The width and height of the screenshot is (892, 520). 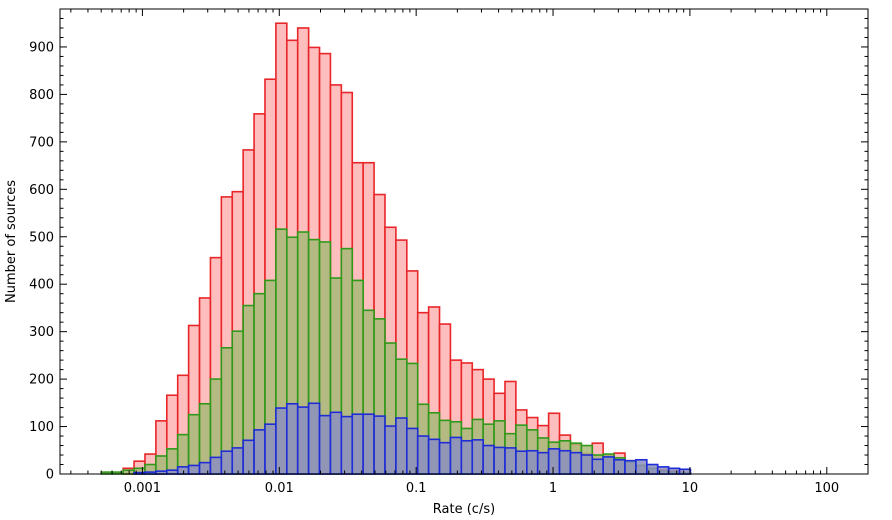 What do you see at coordinates (826, 488) in the screenshot?
I see `x-tick-label: 100` at bounding box center [826, 488].